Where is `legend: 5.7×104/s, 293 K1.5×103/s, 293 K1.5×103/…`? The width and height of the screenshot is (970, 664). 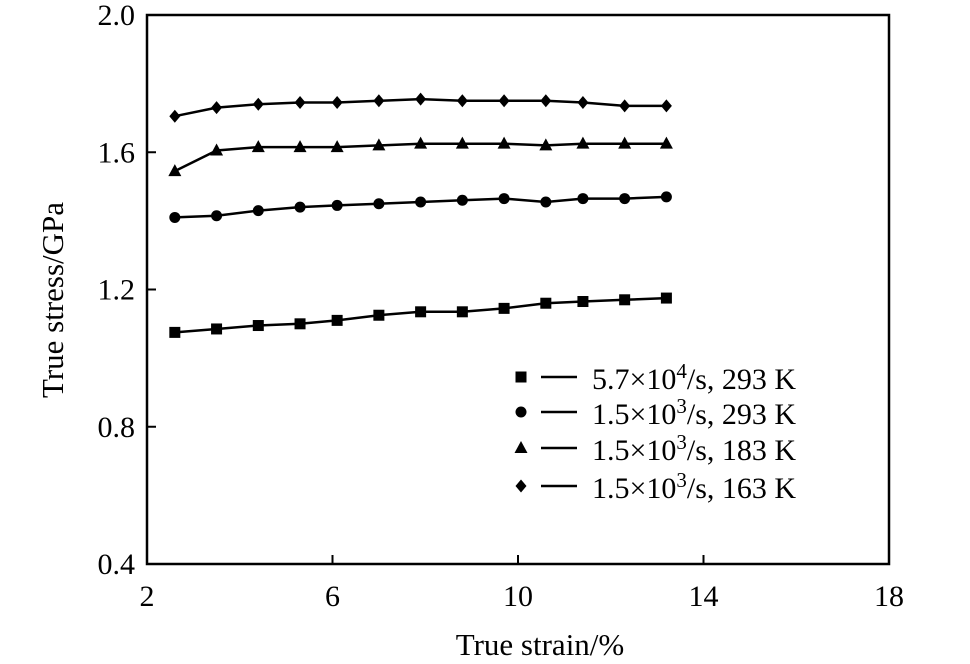 legend: 5.7×104/s, 293 K1.5×103/s, 293 K1.5×103/… is located at coordinates (655, 432).